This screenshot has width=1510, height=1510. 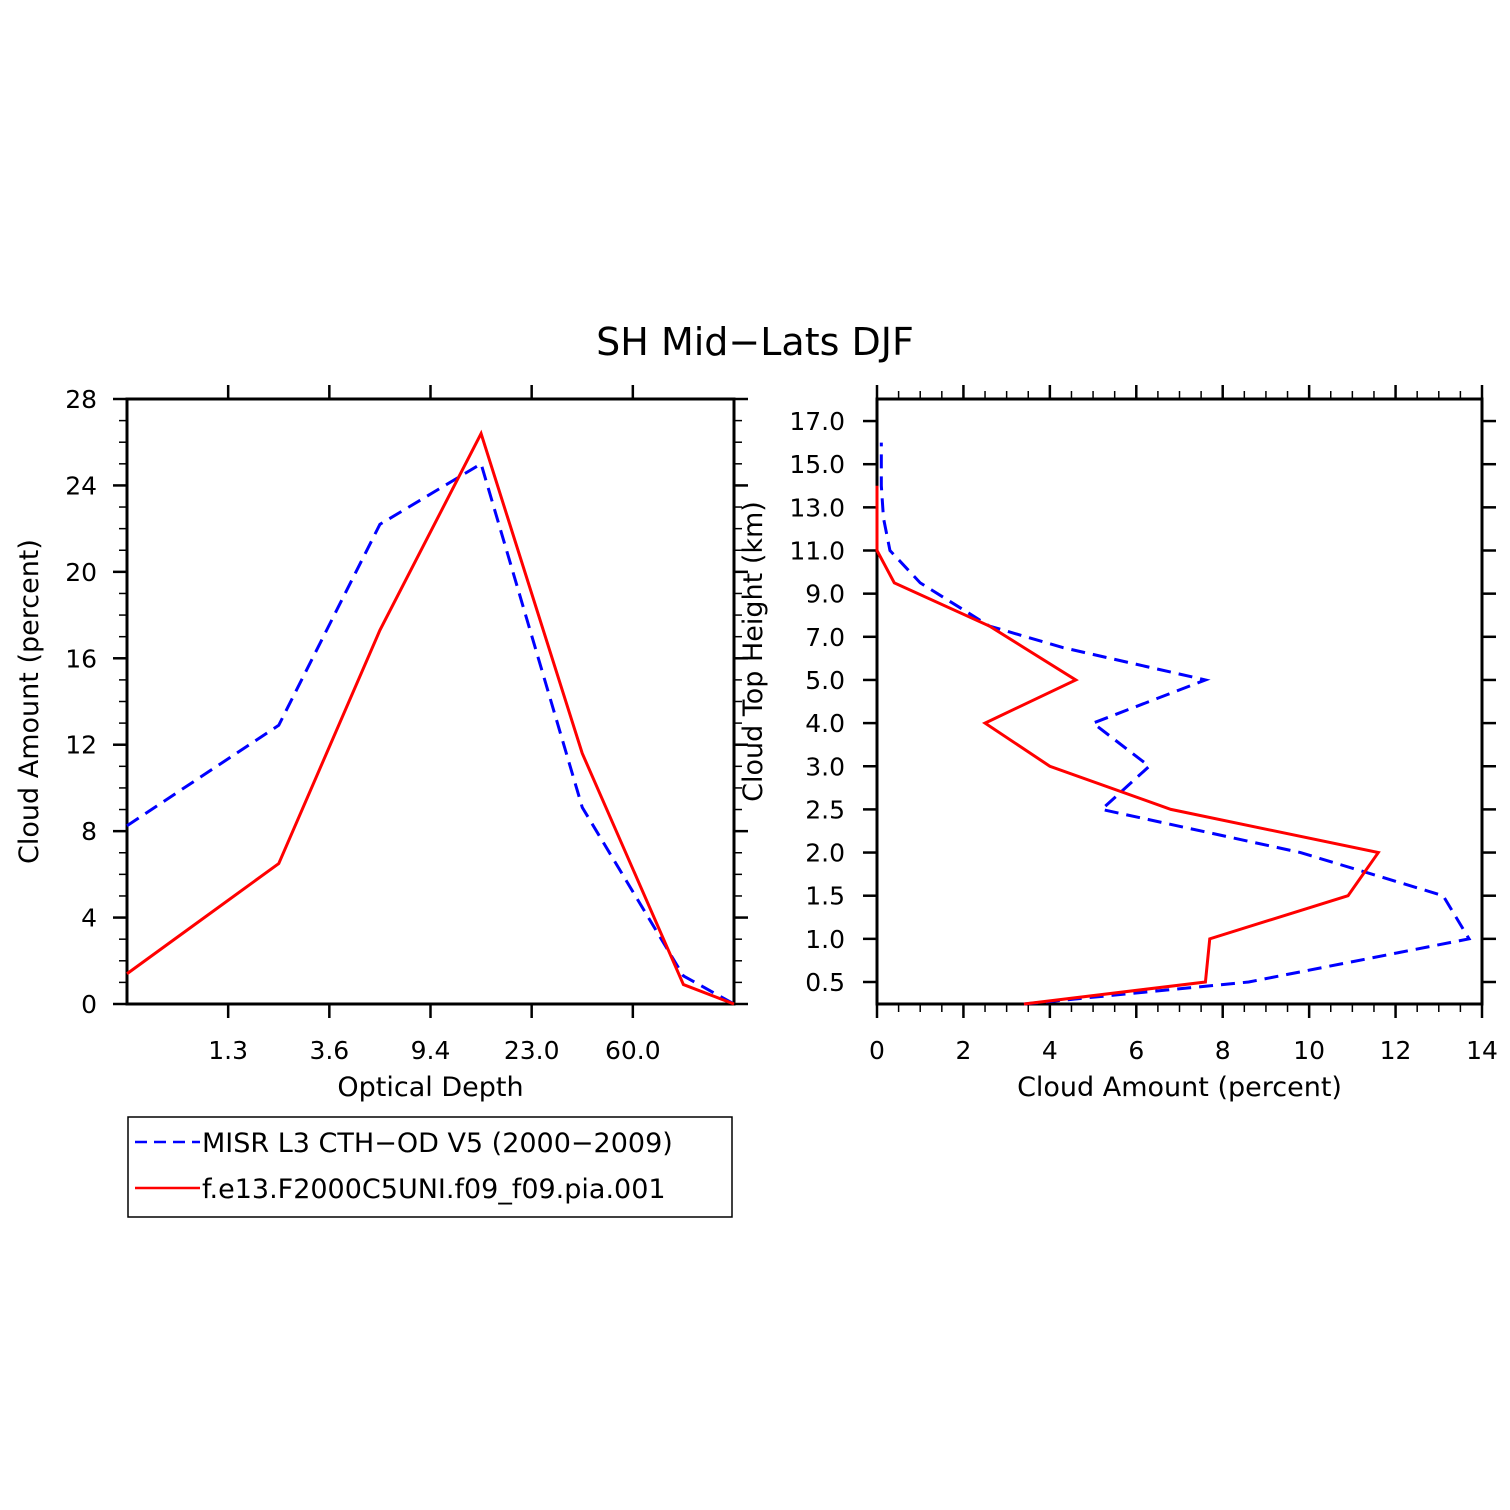 I want to click on y-tick-label: 28, so click(x=81, y=399).